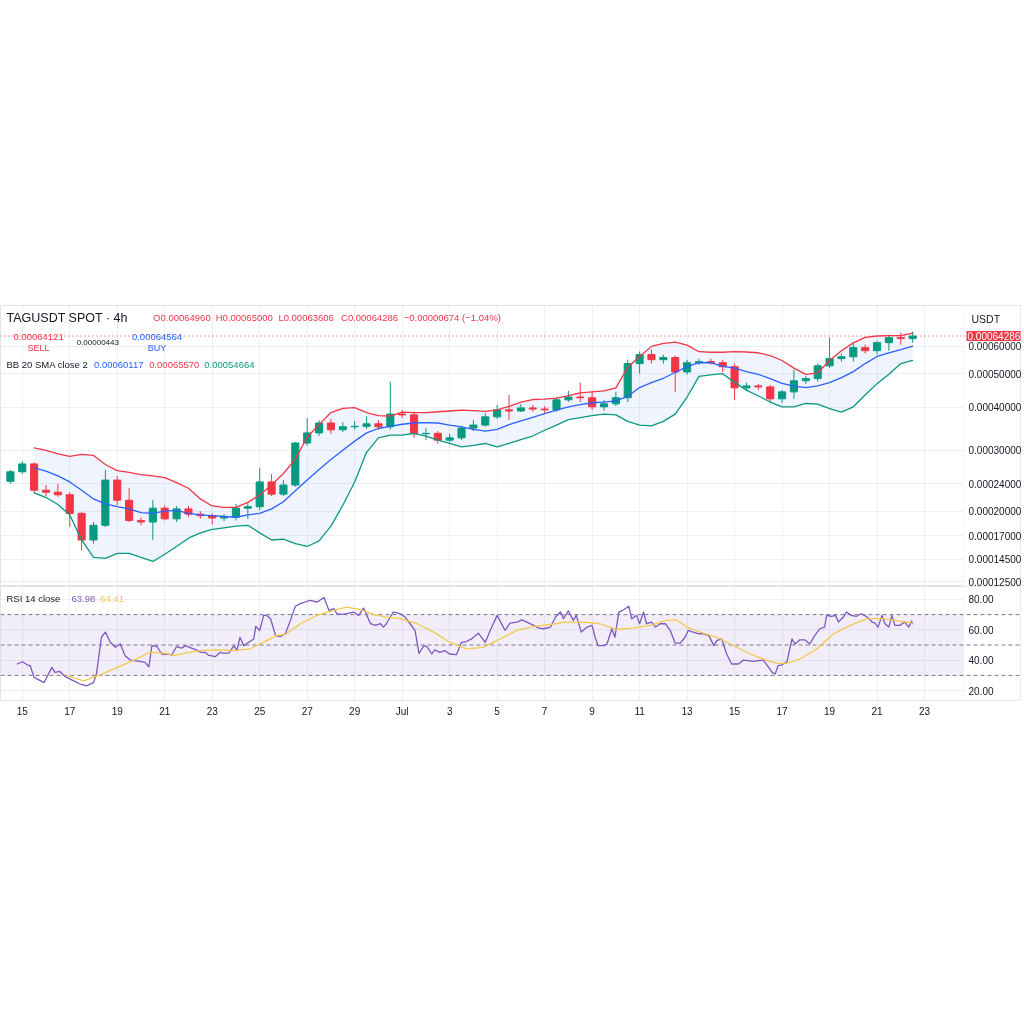 The height and width of the screenshot is (1024, 1024). What do you see at coordinates (38, 336) in the screenshot?
I see `annotation: 0.00064121` at bounding box center [38, 336].